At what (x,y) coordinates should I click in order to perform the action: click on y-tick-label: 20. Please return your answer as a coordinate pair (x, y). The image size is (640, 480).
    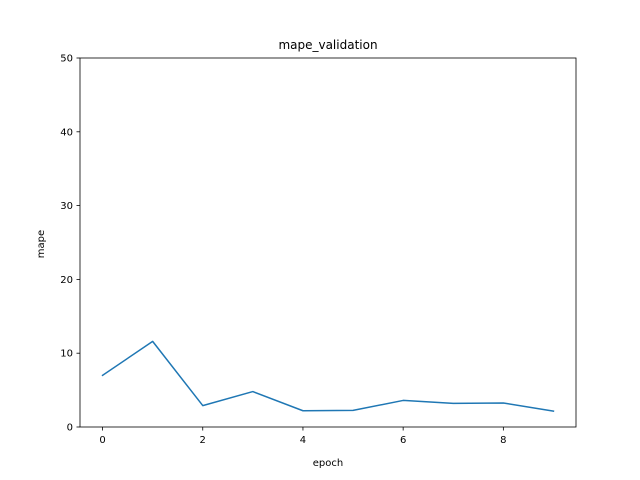
    Looking at the image, I should click on (66, 280).